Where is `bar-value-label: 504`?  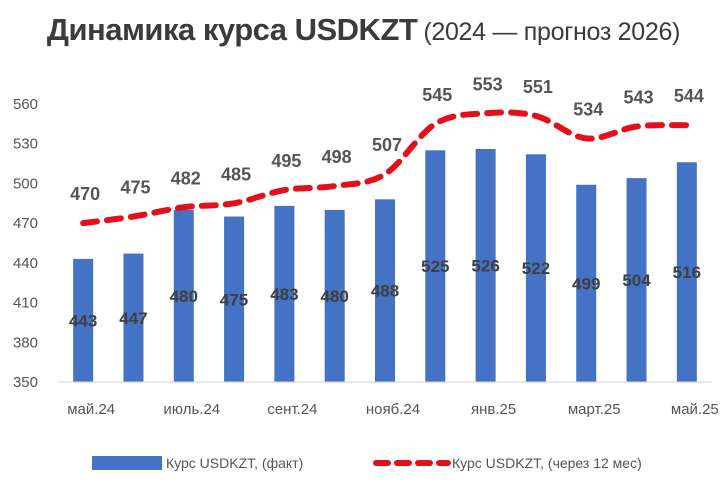
bar-value-label: 504 is located at coordinates (636, 280).